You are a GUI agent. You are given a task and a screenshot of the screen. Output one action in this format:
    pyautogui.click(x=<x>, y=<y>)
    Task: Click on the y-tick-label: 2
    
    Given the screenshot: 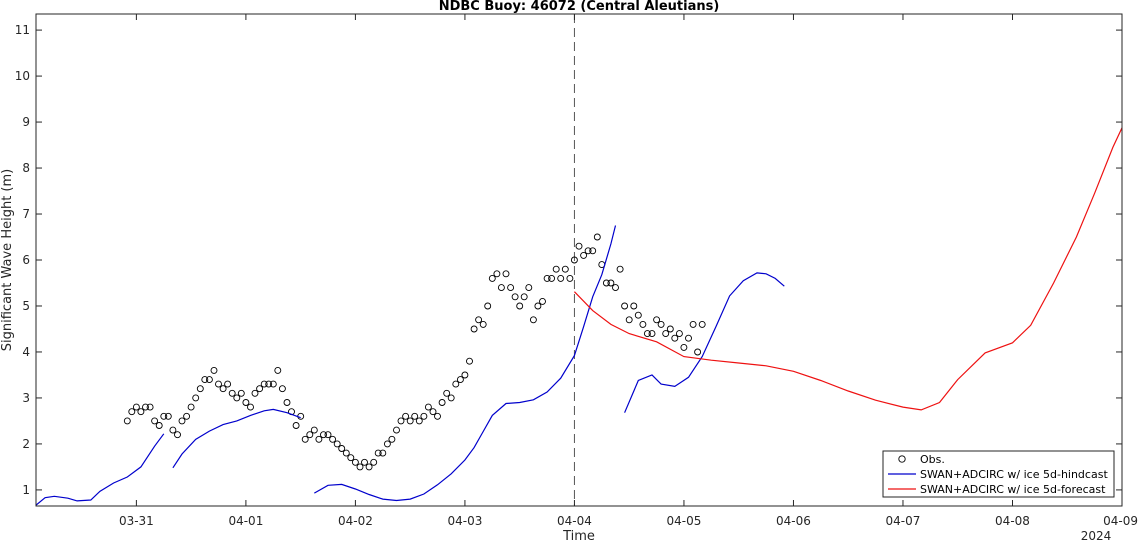 What is the action you would take?
    pyautogui.click(x=26, y=444)
    